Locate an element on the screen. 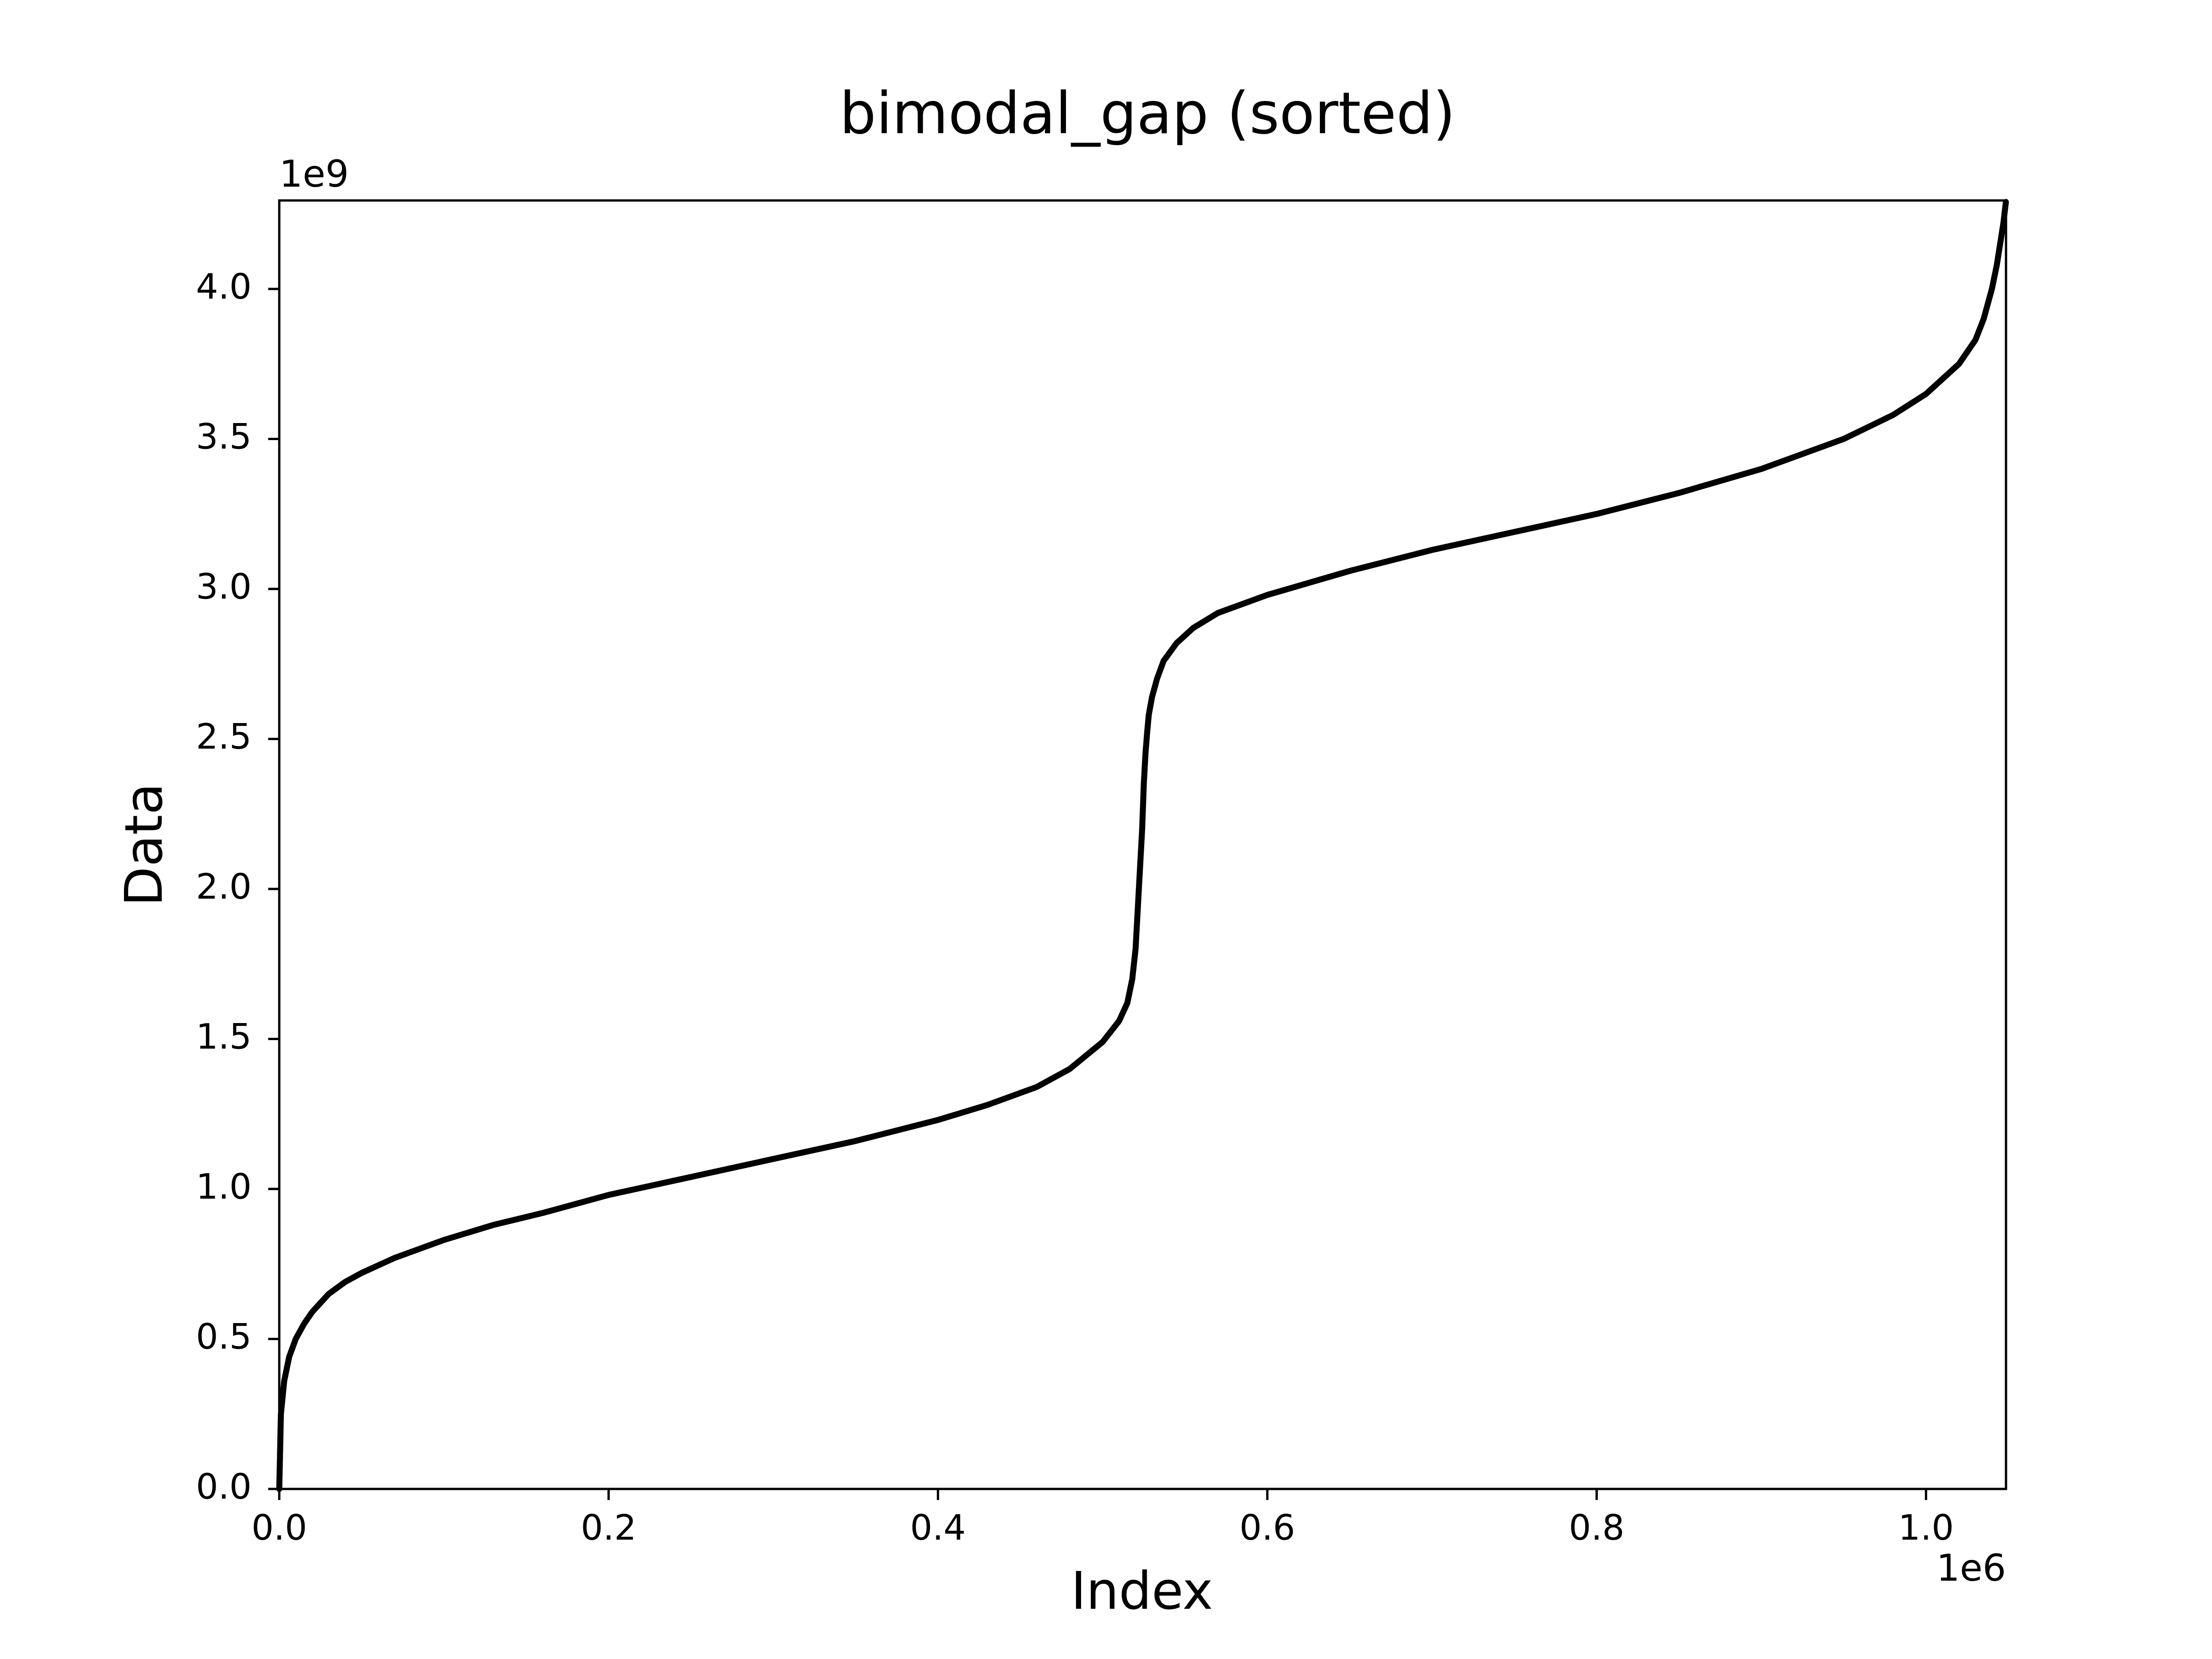  chart-title: bimodal_gap (sorted) is located at coordinates (1147, 113).